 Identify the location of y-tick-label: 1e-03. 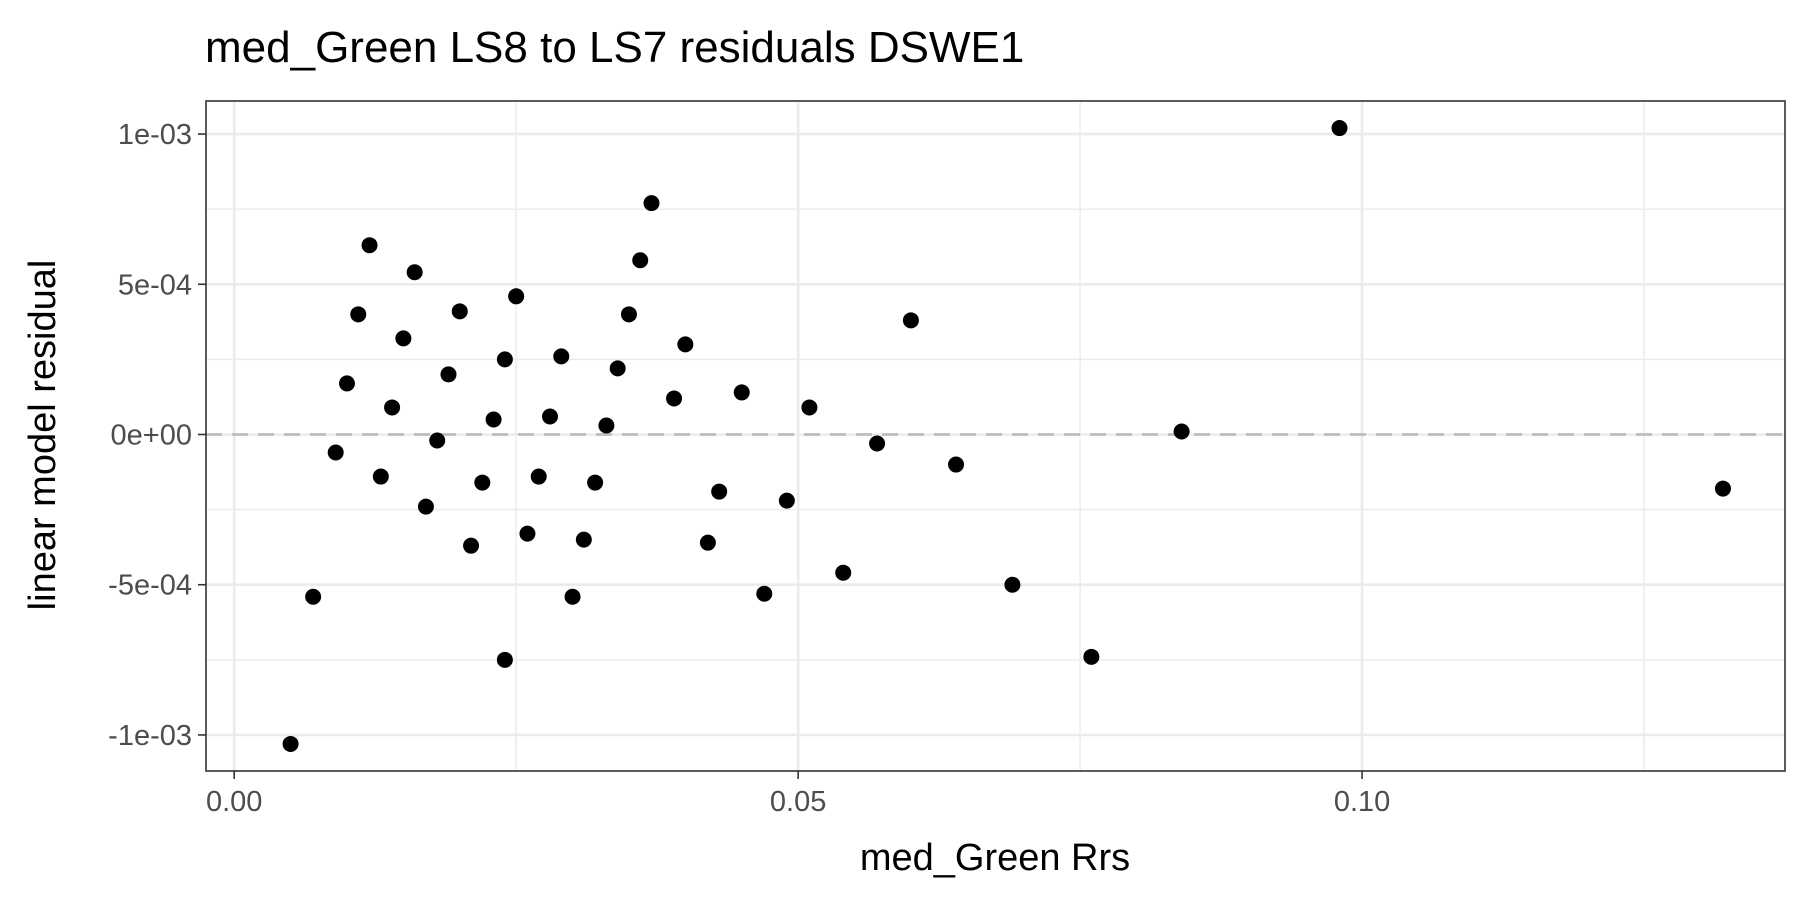
(155, 135).